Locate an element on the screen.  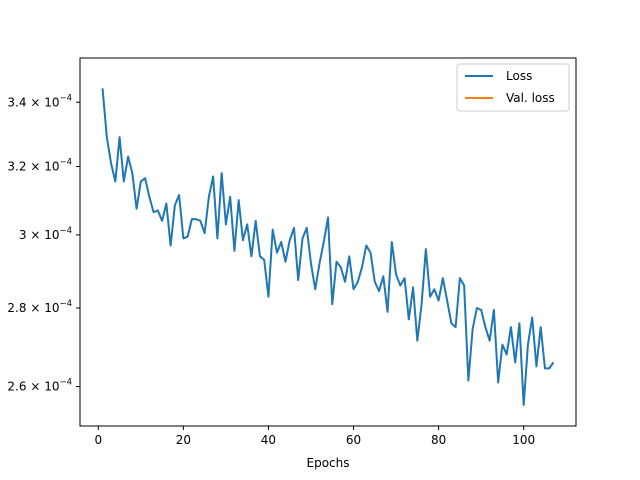
legend: Loss Val. loss is located at coordinates (513, 87).